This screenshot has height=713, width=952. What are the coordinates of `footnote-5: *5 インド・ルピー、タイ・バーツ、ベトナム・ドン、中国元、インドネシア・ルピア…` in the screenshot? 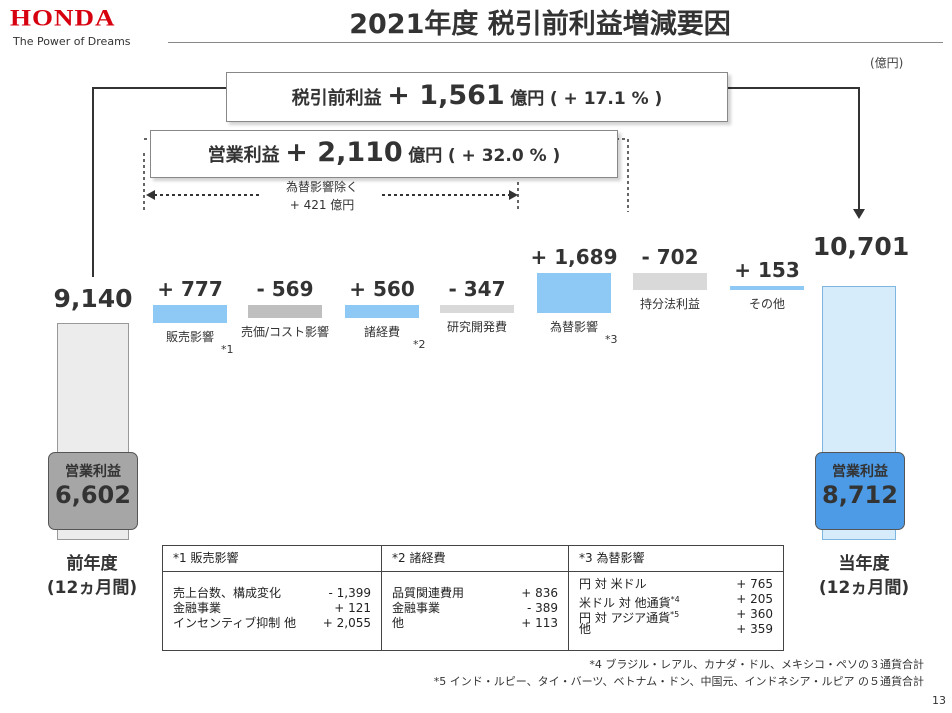 It's located at (678, 681).